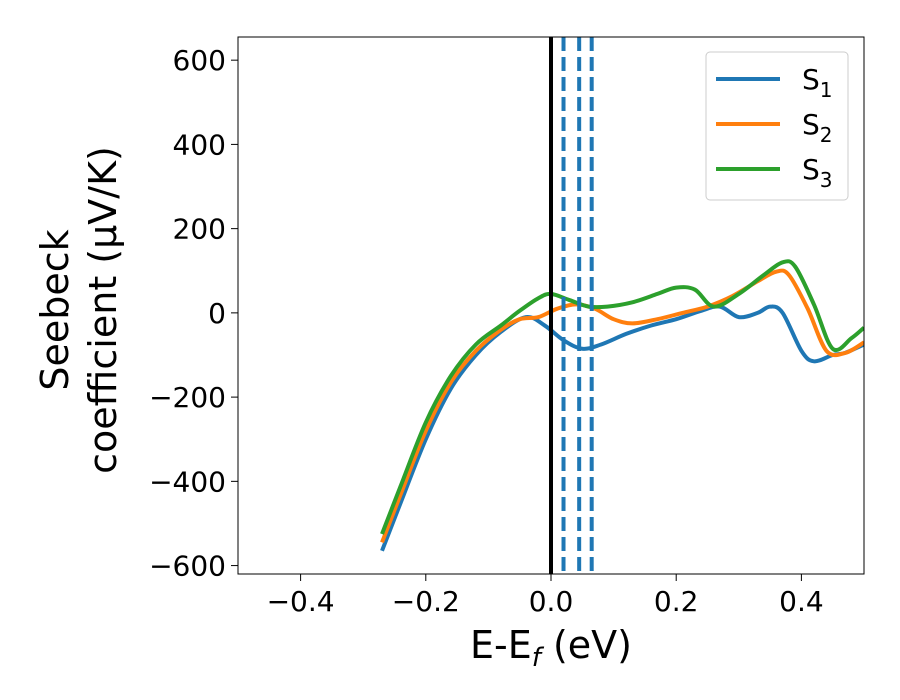 The image size is (900, 700). I want to click on y-axis-title: Seebeck coefficient (μV/K), so click(79, 310).